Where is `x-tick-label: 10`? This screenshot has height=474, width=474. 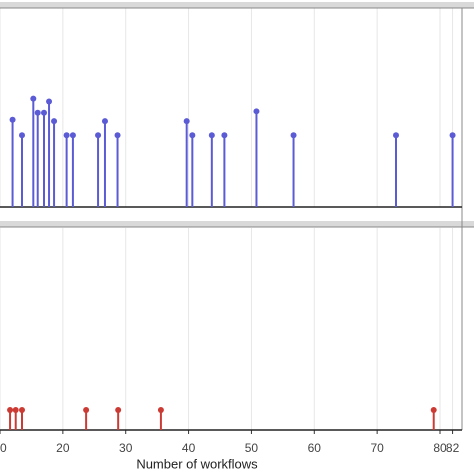
x-tick-label: 10 is located at coordinates (3, 448).